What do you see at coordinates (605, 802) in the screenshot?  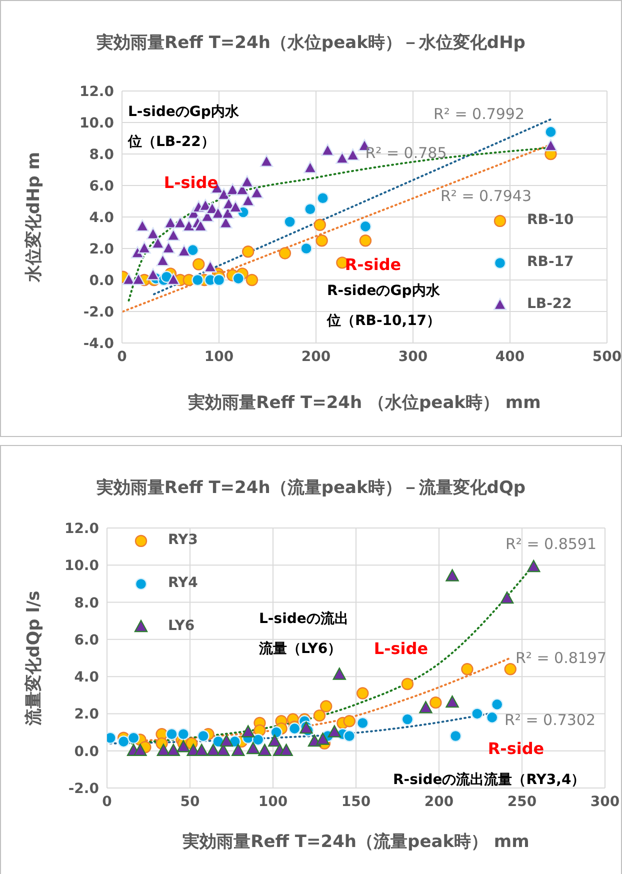 I see `x-tick-label: 300` at bounding box center [605, 802].